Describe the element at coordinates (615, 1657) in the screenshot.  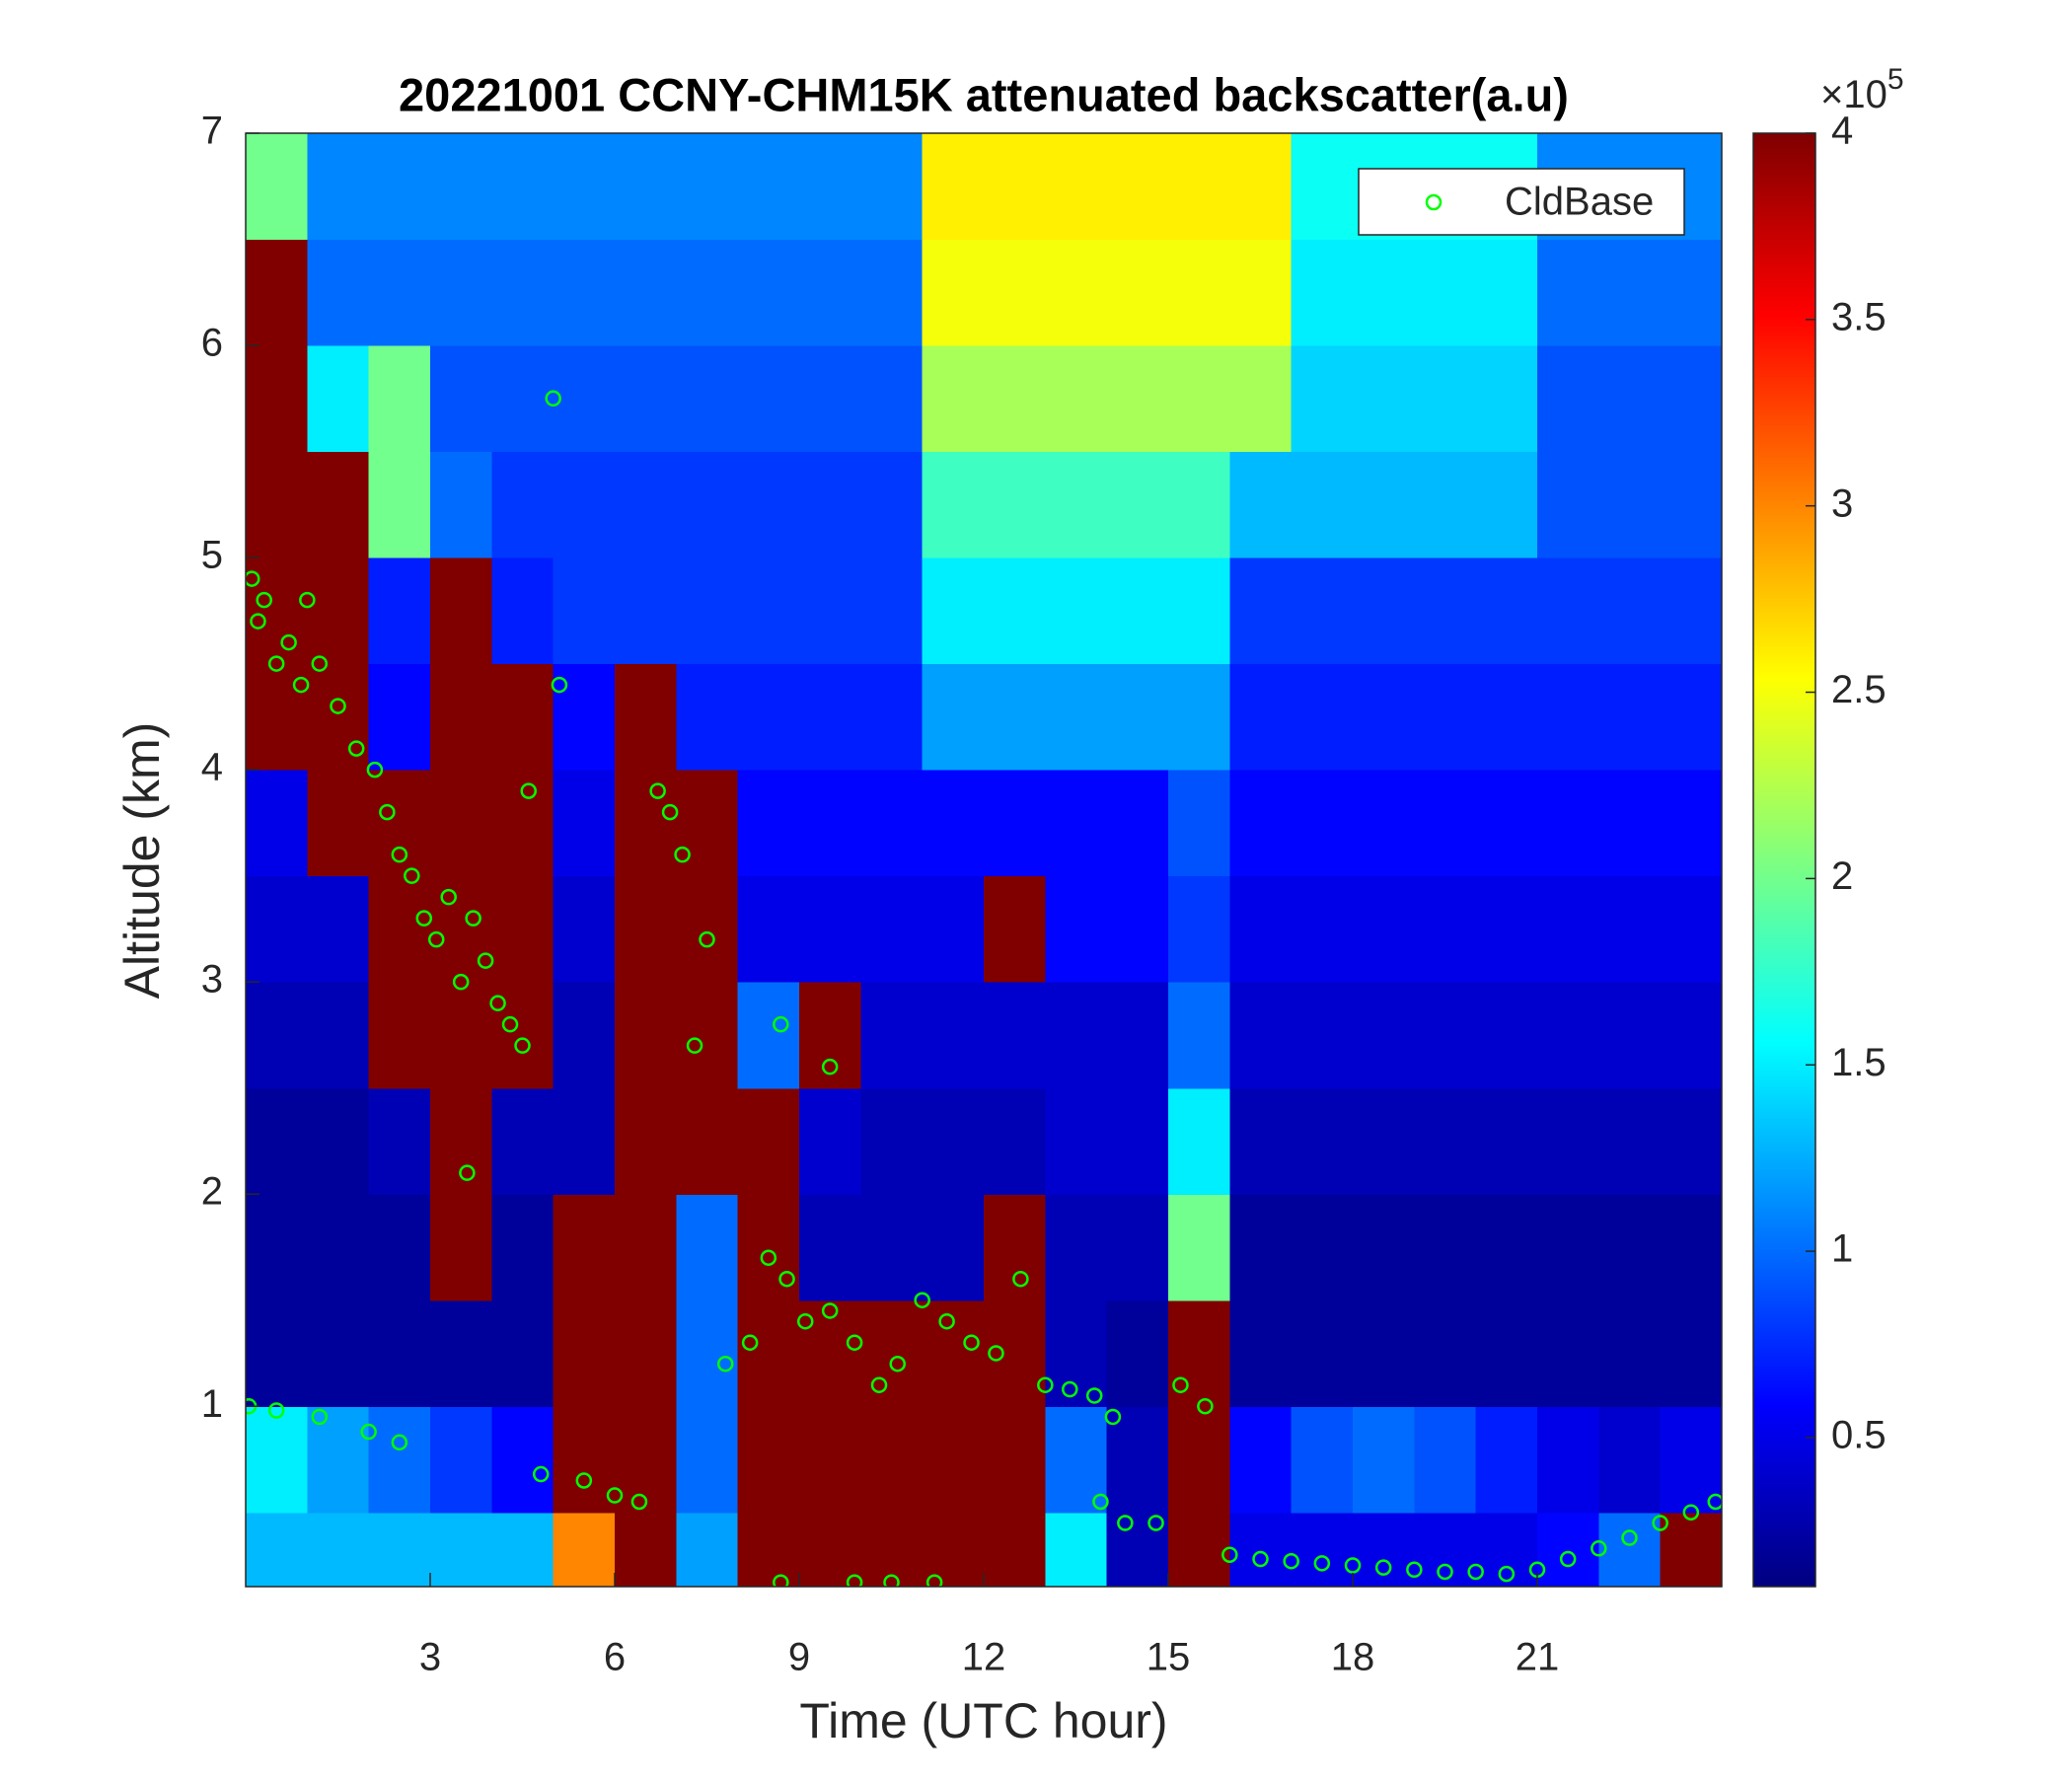
I see `x-tick-label: 6` at that location.